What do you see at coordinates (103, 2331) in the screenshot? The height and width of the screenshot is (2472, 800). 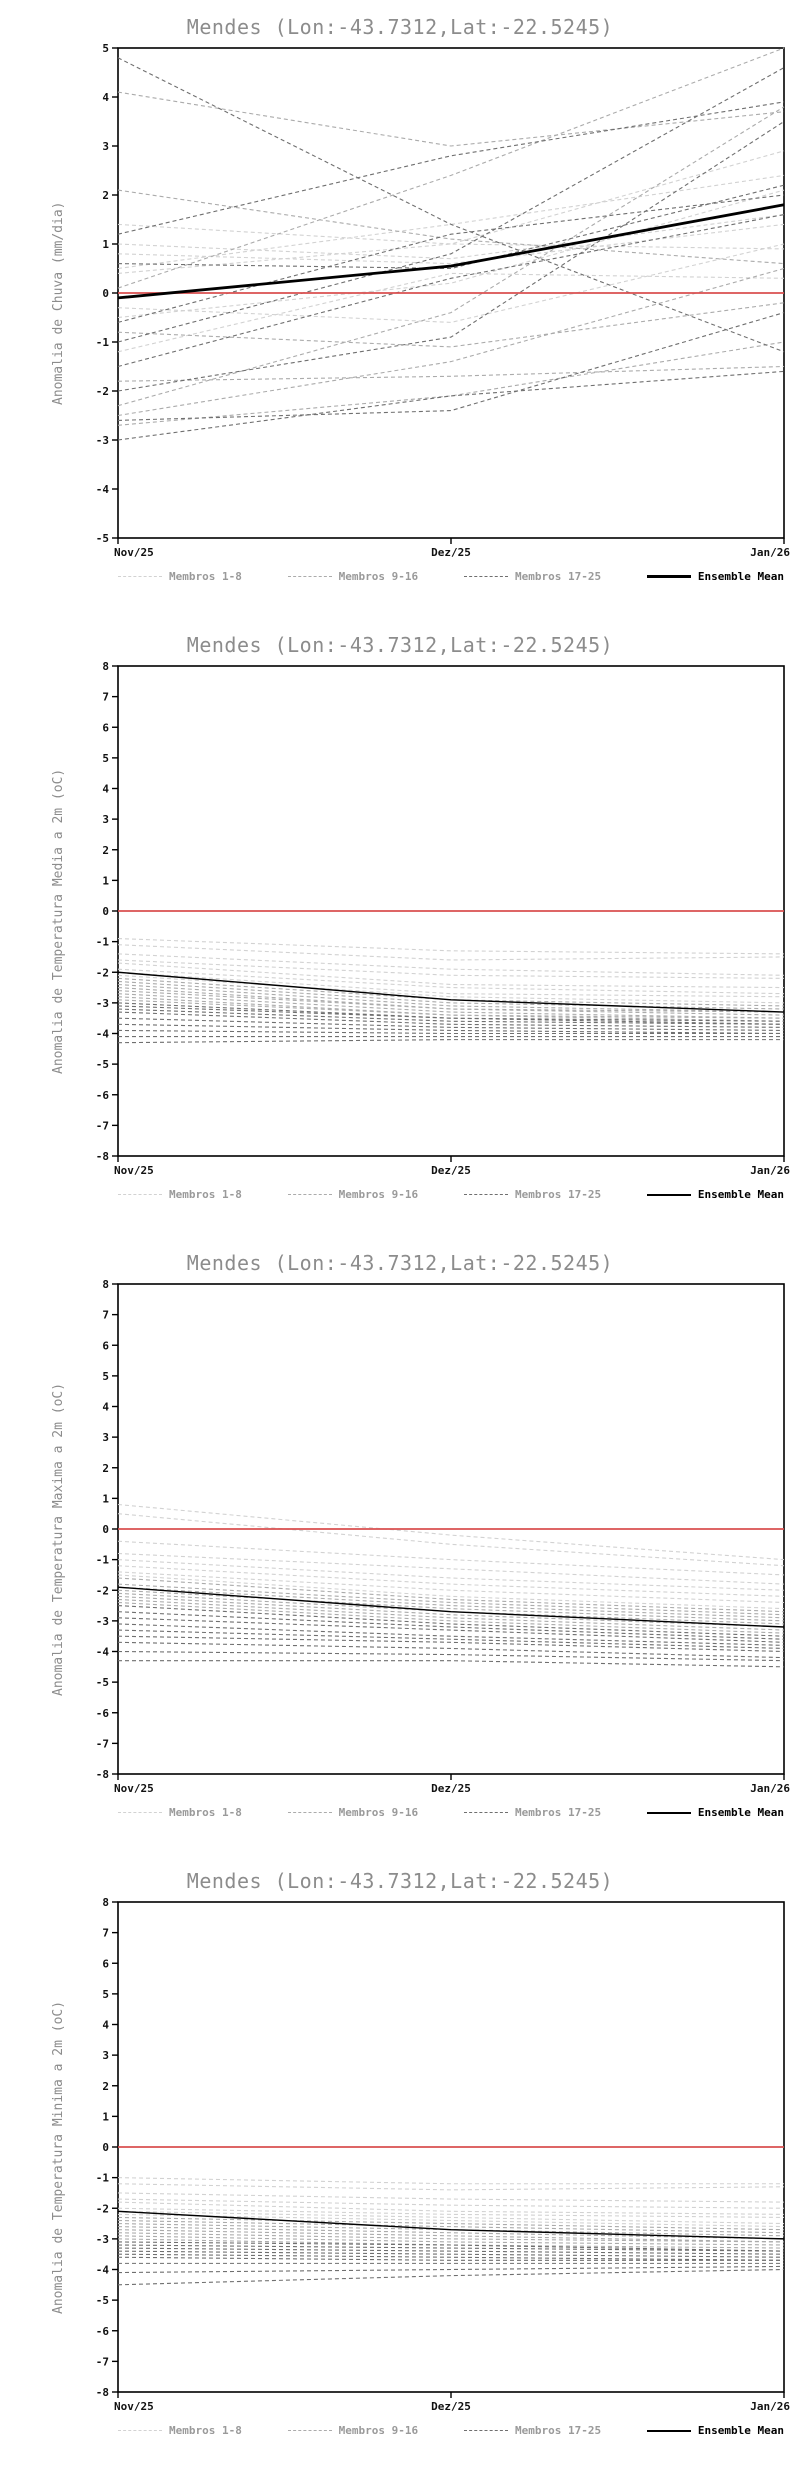 I see `svg-text: -6` at bounding box center [103, 2331].